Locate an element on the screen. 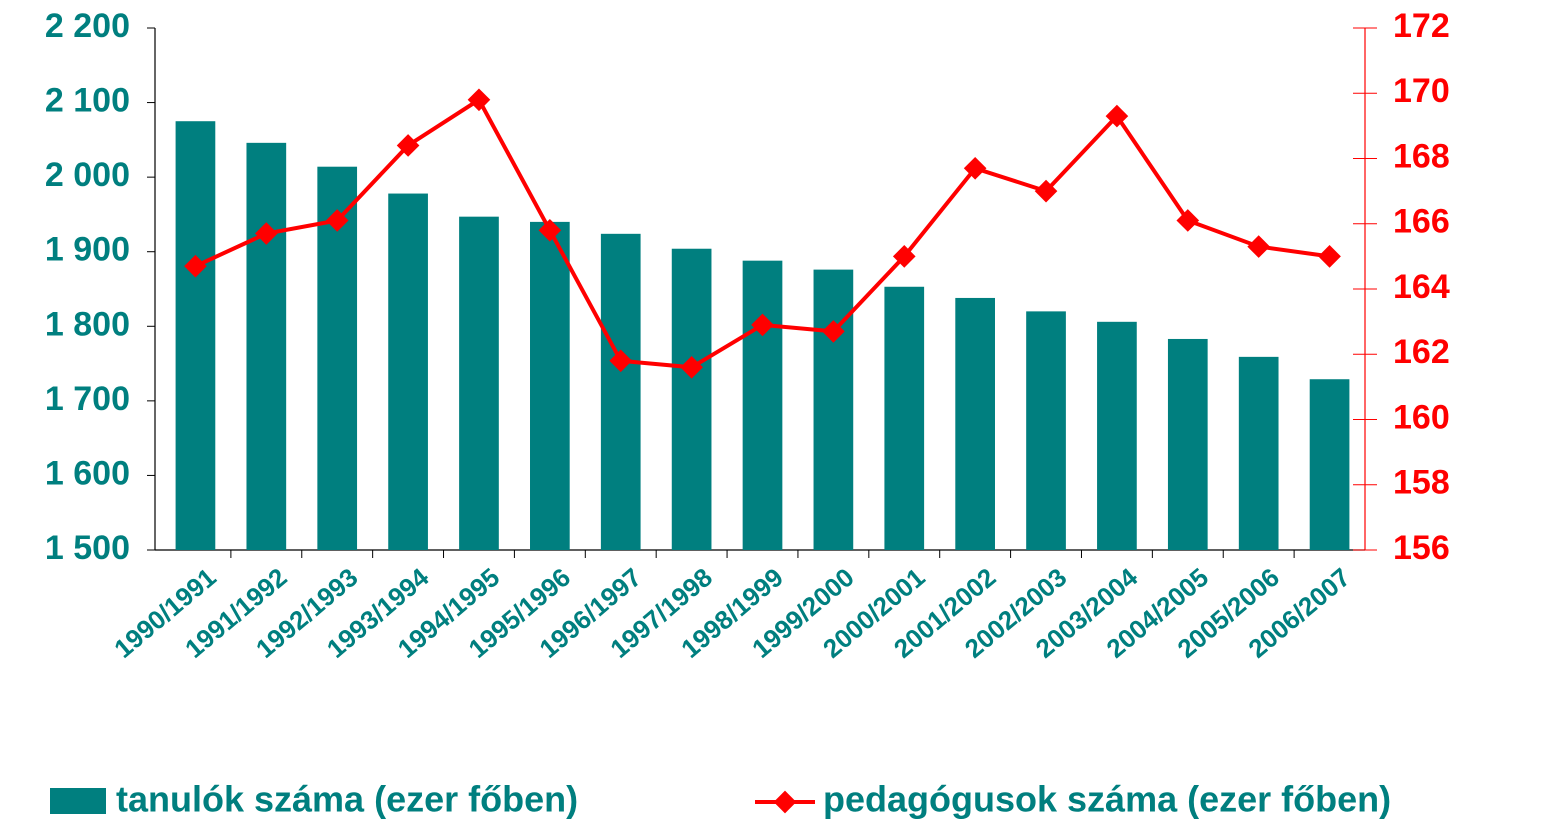 This screenshot has width=1564, height=826. legend-swatch is located at coordinates (78, 801).